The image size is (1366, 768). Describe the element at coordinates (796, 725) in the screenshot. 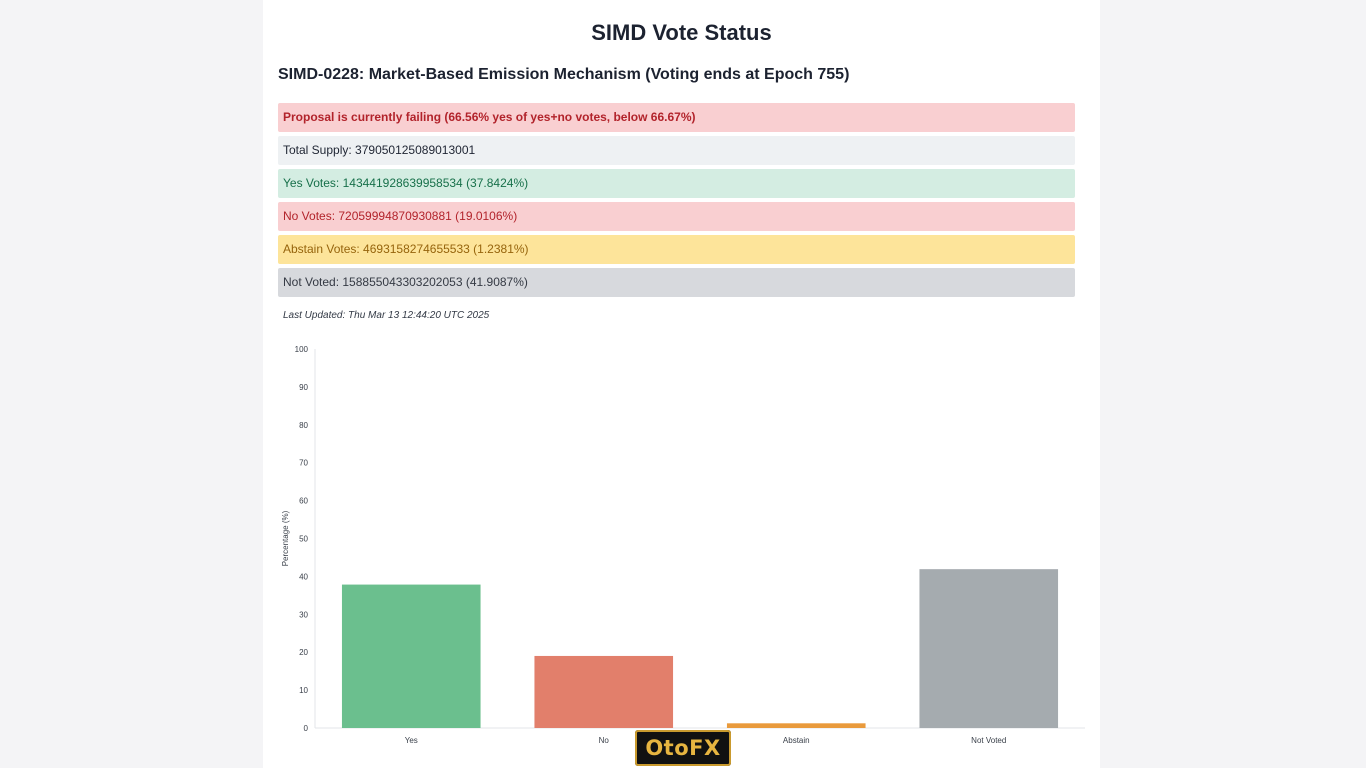

I see `bar-abstain` at that location.